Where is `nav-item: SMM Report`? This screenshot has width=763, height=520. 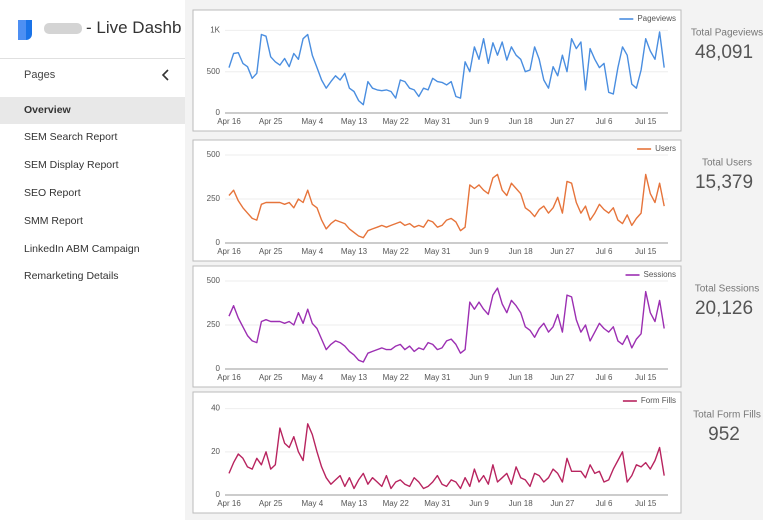 nav-item: SMM Report is located at coordinates (53, 221).